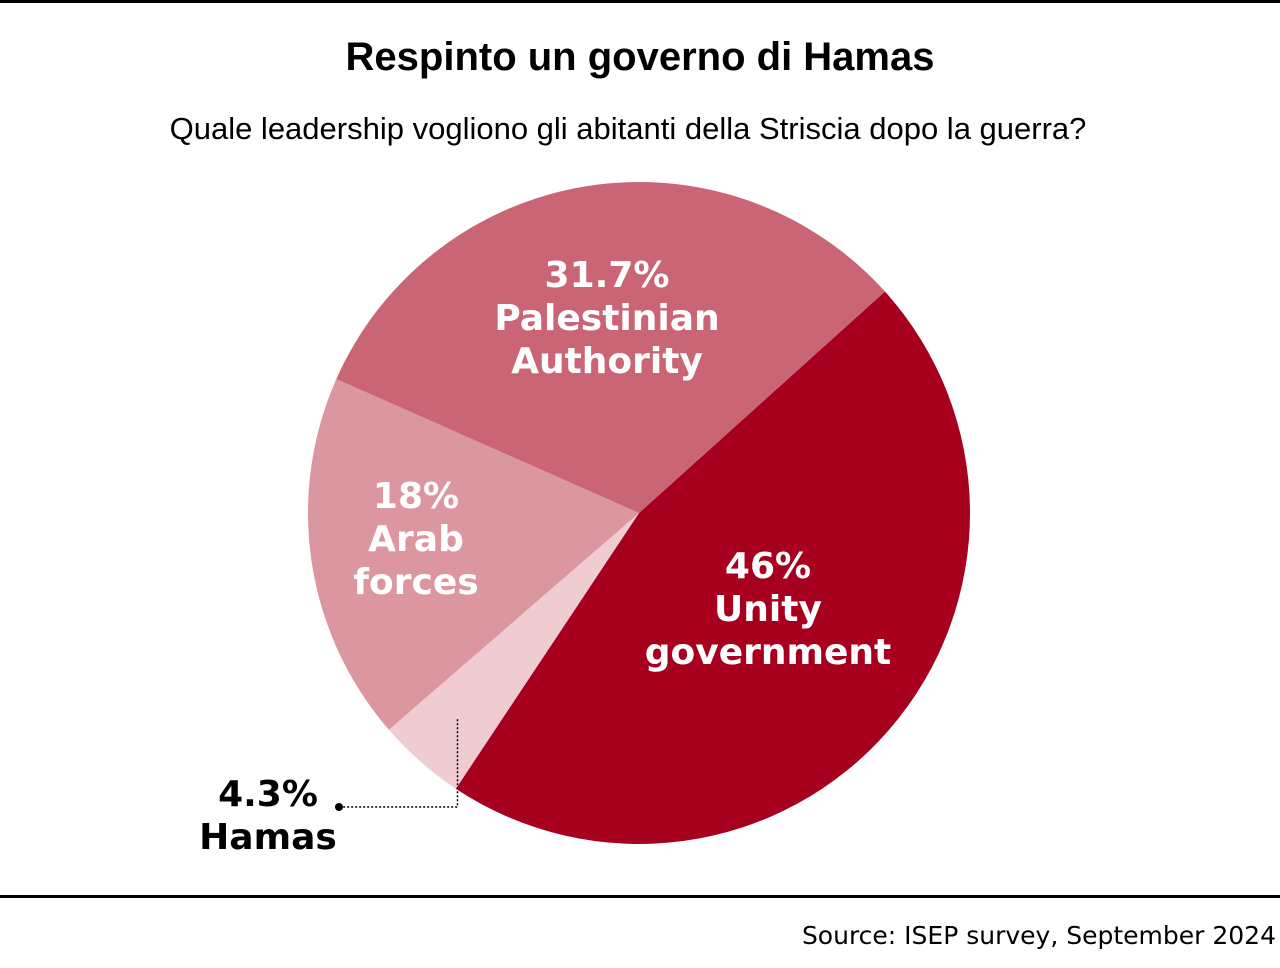 This screenshot has width=1280, height=968. What do you see at coordinates (268, 837) in the screenshot?
I see `slice-name-hamas: Hamas` at bounding box center [268, 837].